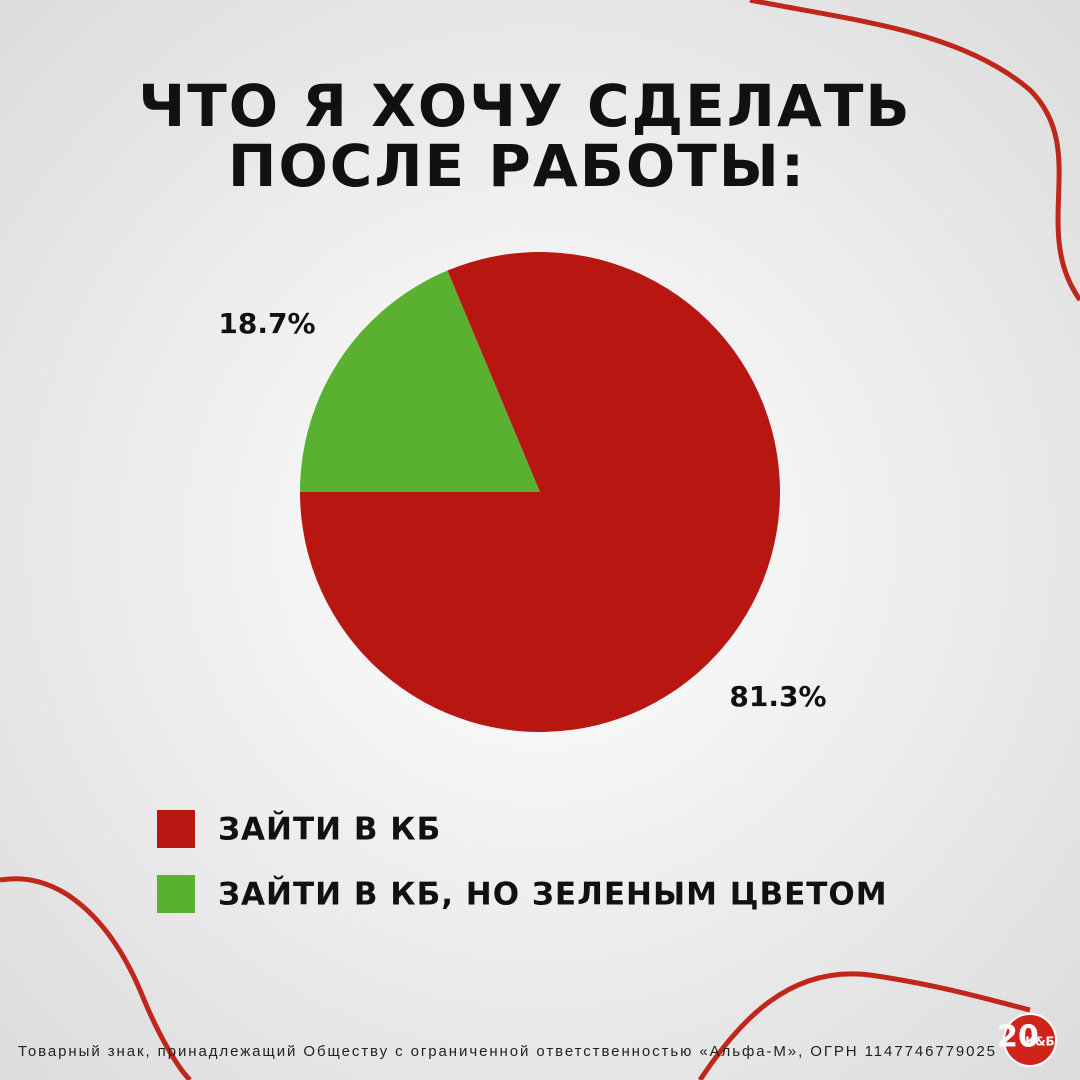 The image size is (1080, 1080). I want to click on legend-label: ЗАЙТИ В КБ, НО ЗЕЛЕНЫМ ЦВЕТОМ, so click(553, 895).